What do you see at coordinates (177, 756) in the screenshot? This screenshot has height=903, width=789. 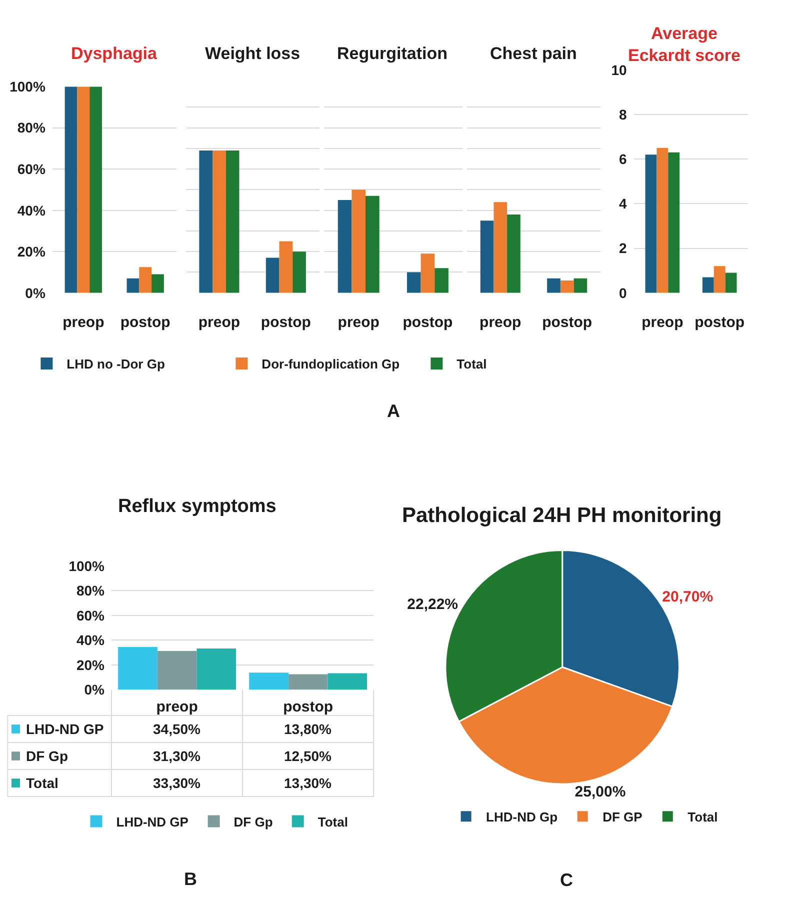 I see `data-label: 31,30%` at bounding box center [177, 756].